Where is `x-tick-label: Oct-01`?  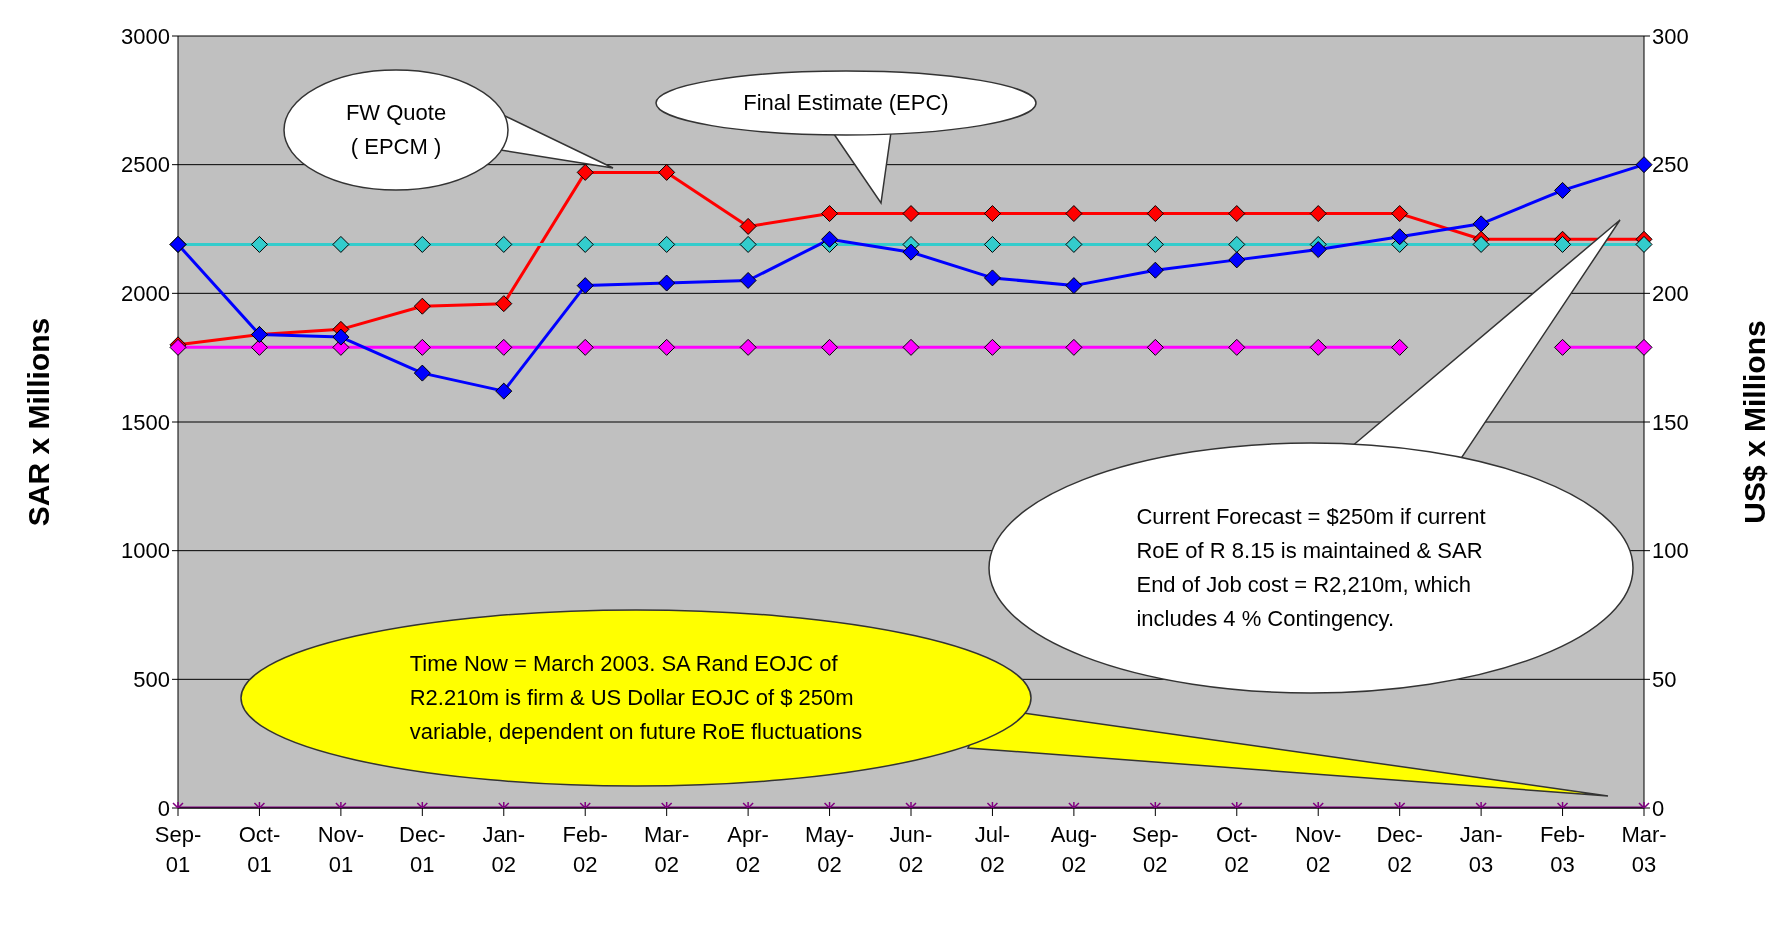
x-tick-label: Oct-01 is located at coordinates (259, 849).